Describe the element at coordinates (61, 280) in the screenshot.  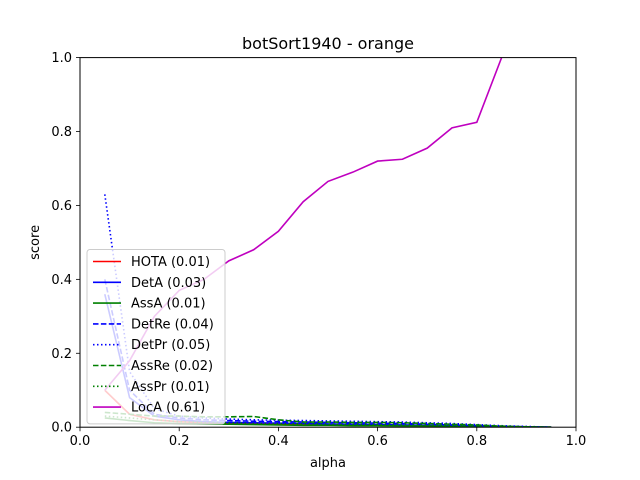
I see `y-tick-label: 0.4` at that location.